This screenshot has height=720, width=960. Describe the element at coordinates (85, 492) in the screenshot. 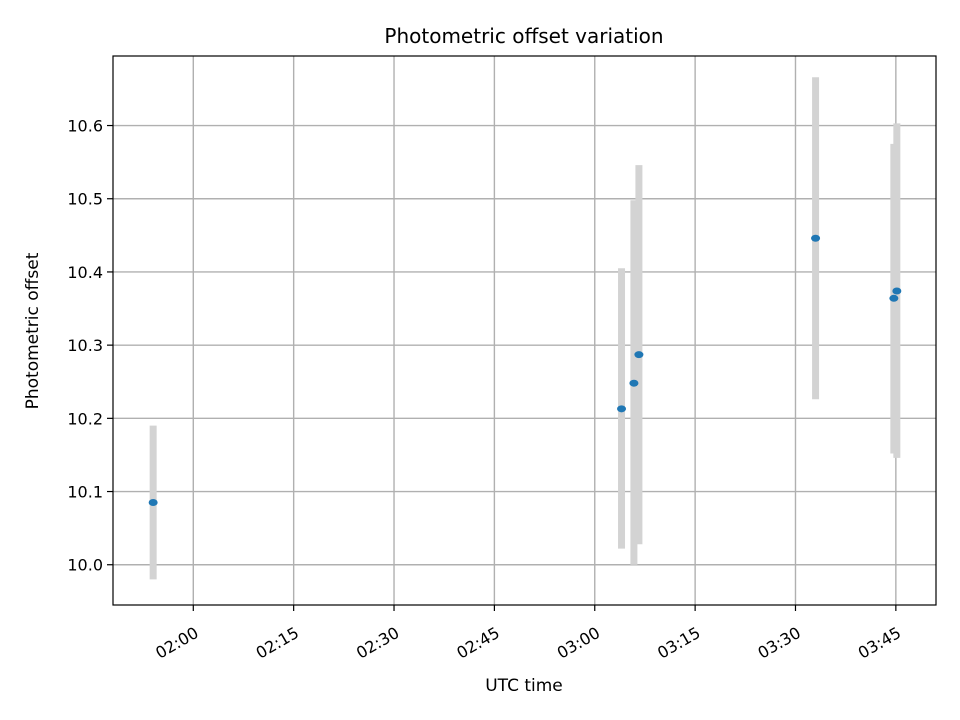

I see `y-tick-label: 10.1` at that location.